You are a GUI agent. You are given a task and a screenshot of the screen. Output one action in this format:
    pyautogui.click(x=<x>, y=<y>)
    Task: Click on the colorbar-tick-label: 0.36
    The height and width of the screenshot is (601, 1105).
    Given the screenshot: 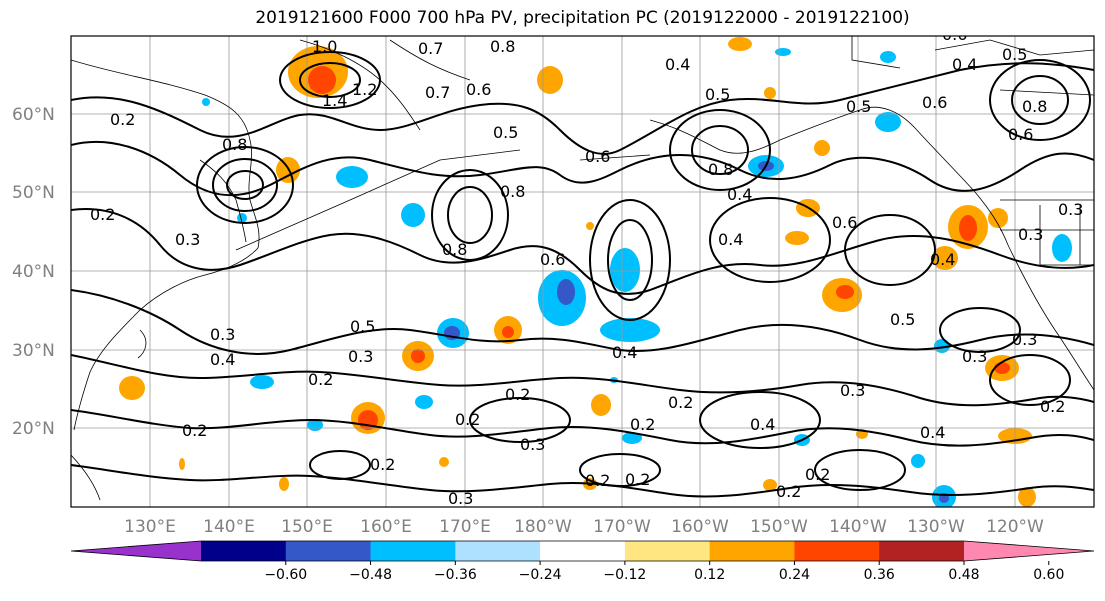 What is the action you would take?
    pyautogui.click(x=879, y=575)
    